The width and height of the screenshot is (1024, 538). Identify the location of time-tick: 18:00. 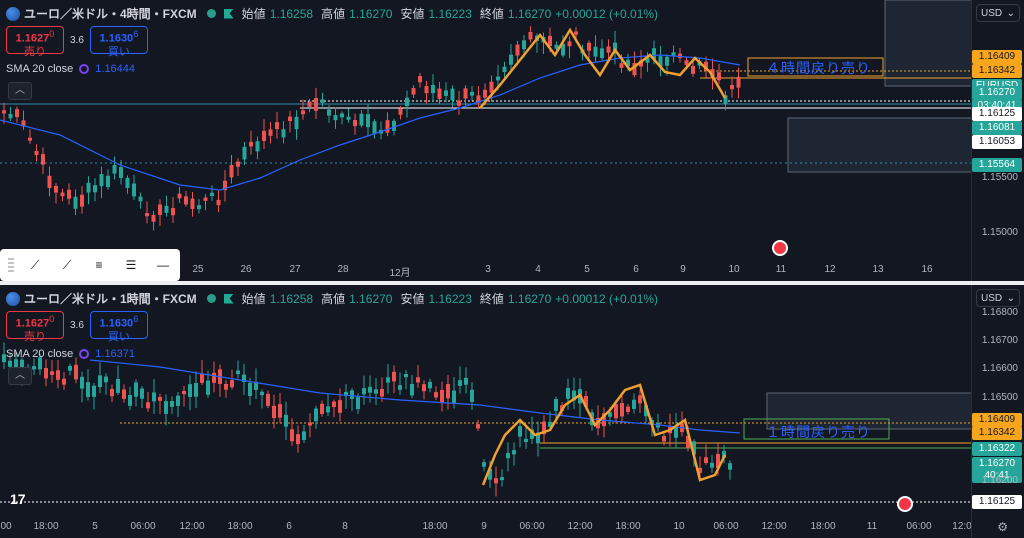
(823, 526).